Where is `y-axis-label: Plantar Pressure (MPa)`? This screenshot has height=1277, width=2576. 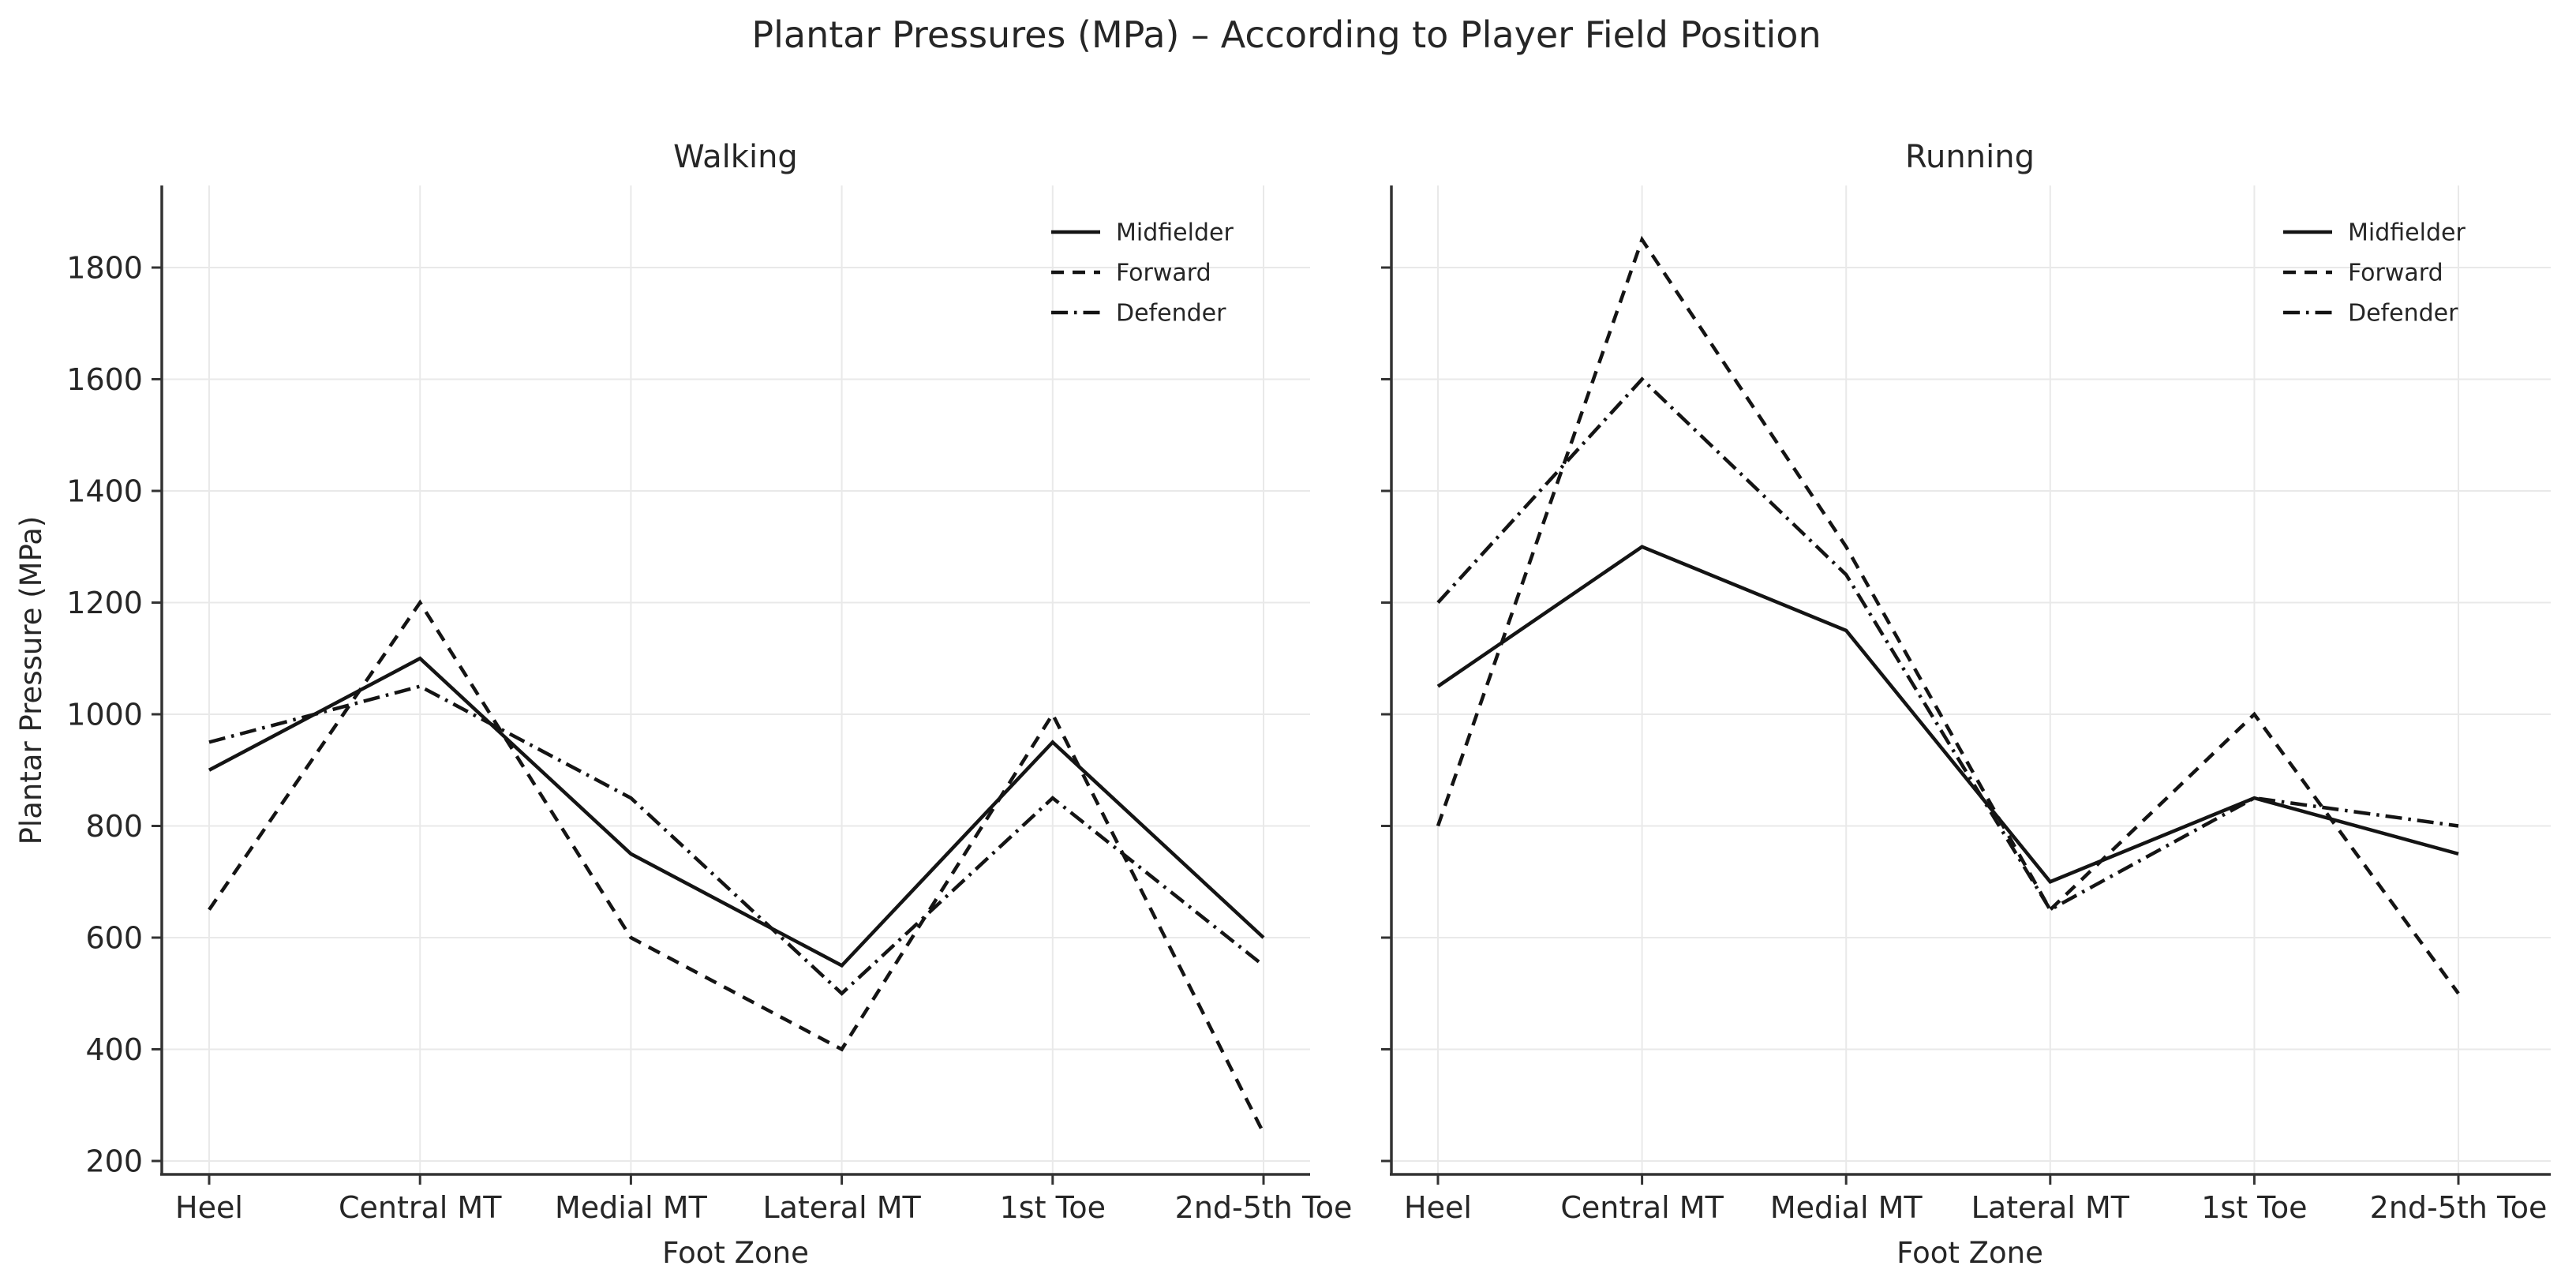
y-axis-label: Plantar Pressure (MPa) is located at coordinates (31, 680).